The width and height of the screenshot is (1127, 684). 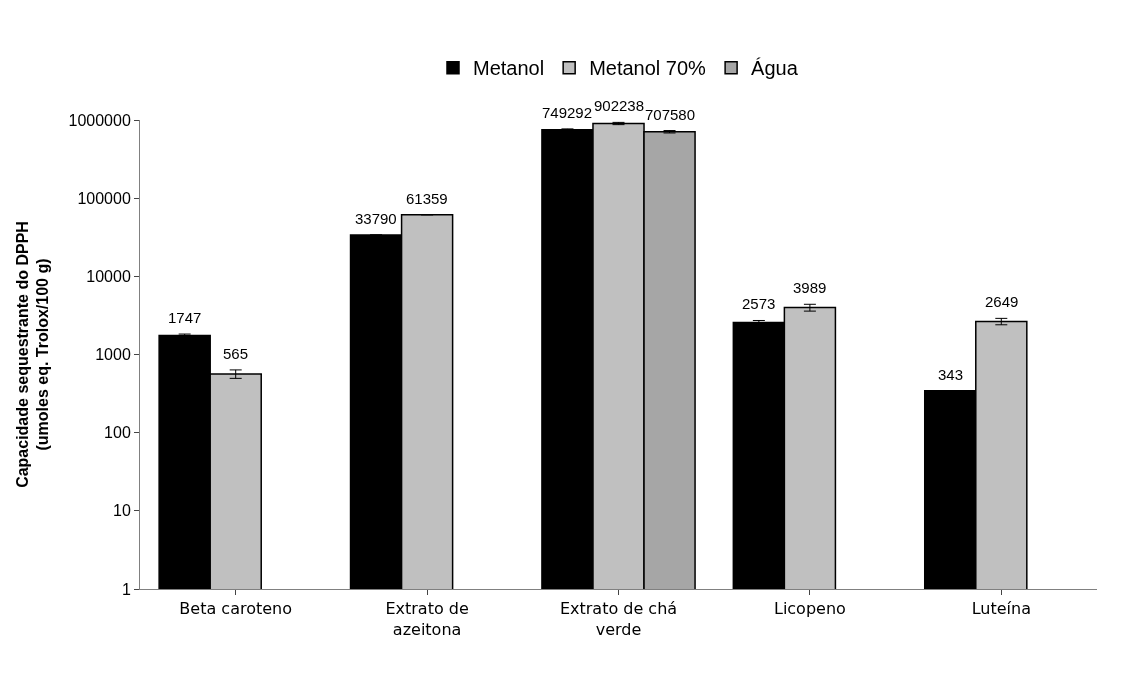 I want to click on x-tick-label: Licopeno, so click(x=809, y=609).